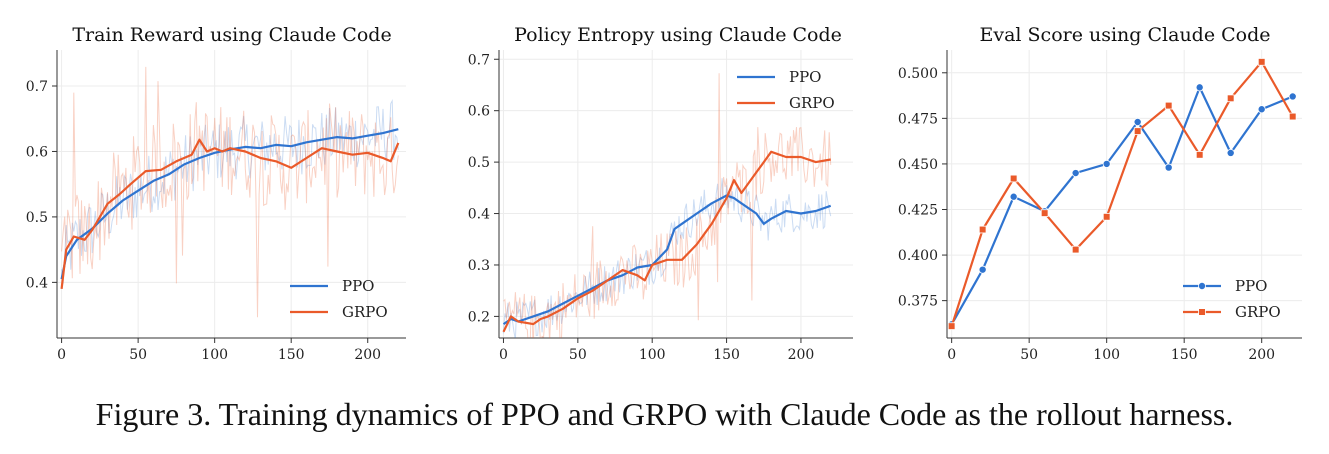  Describe the element at coordinates (918, 210) in the screenshot. I see `y-tick-label: 0.425` at that location.